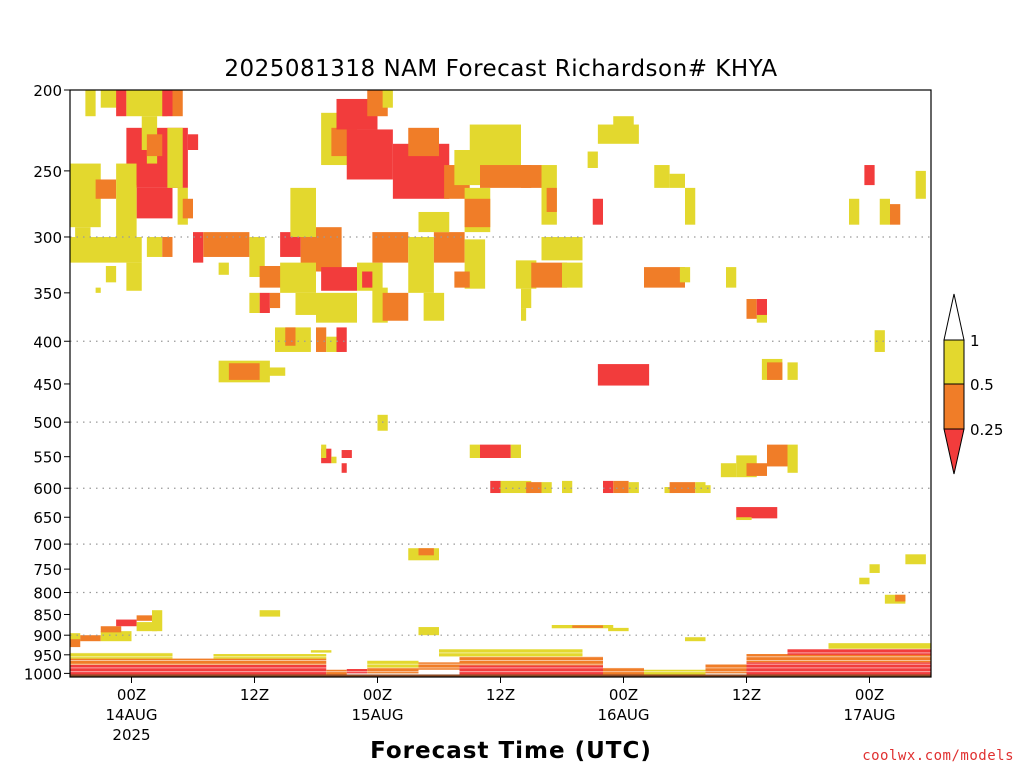 Image resolution: width=1024 pixels, height=768 pixels. Describe the element at coordinates (954, 406) in the screenshot. I see `colorbar-bin-orange` at that location.